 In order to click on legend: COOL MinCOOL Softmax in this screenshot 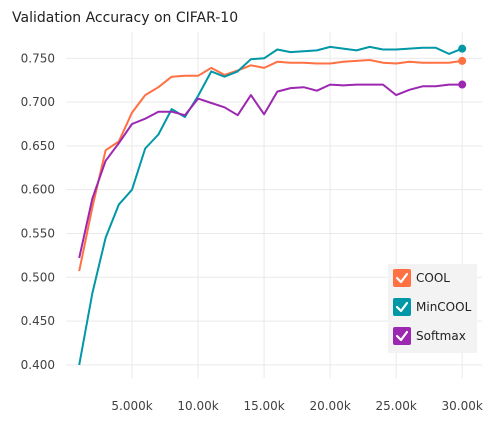, I will do `click(432, 308)`.